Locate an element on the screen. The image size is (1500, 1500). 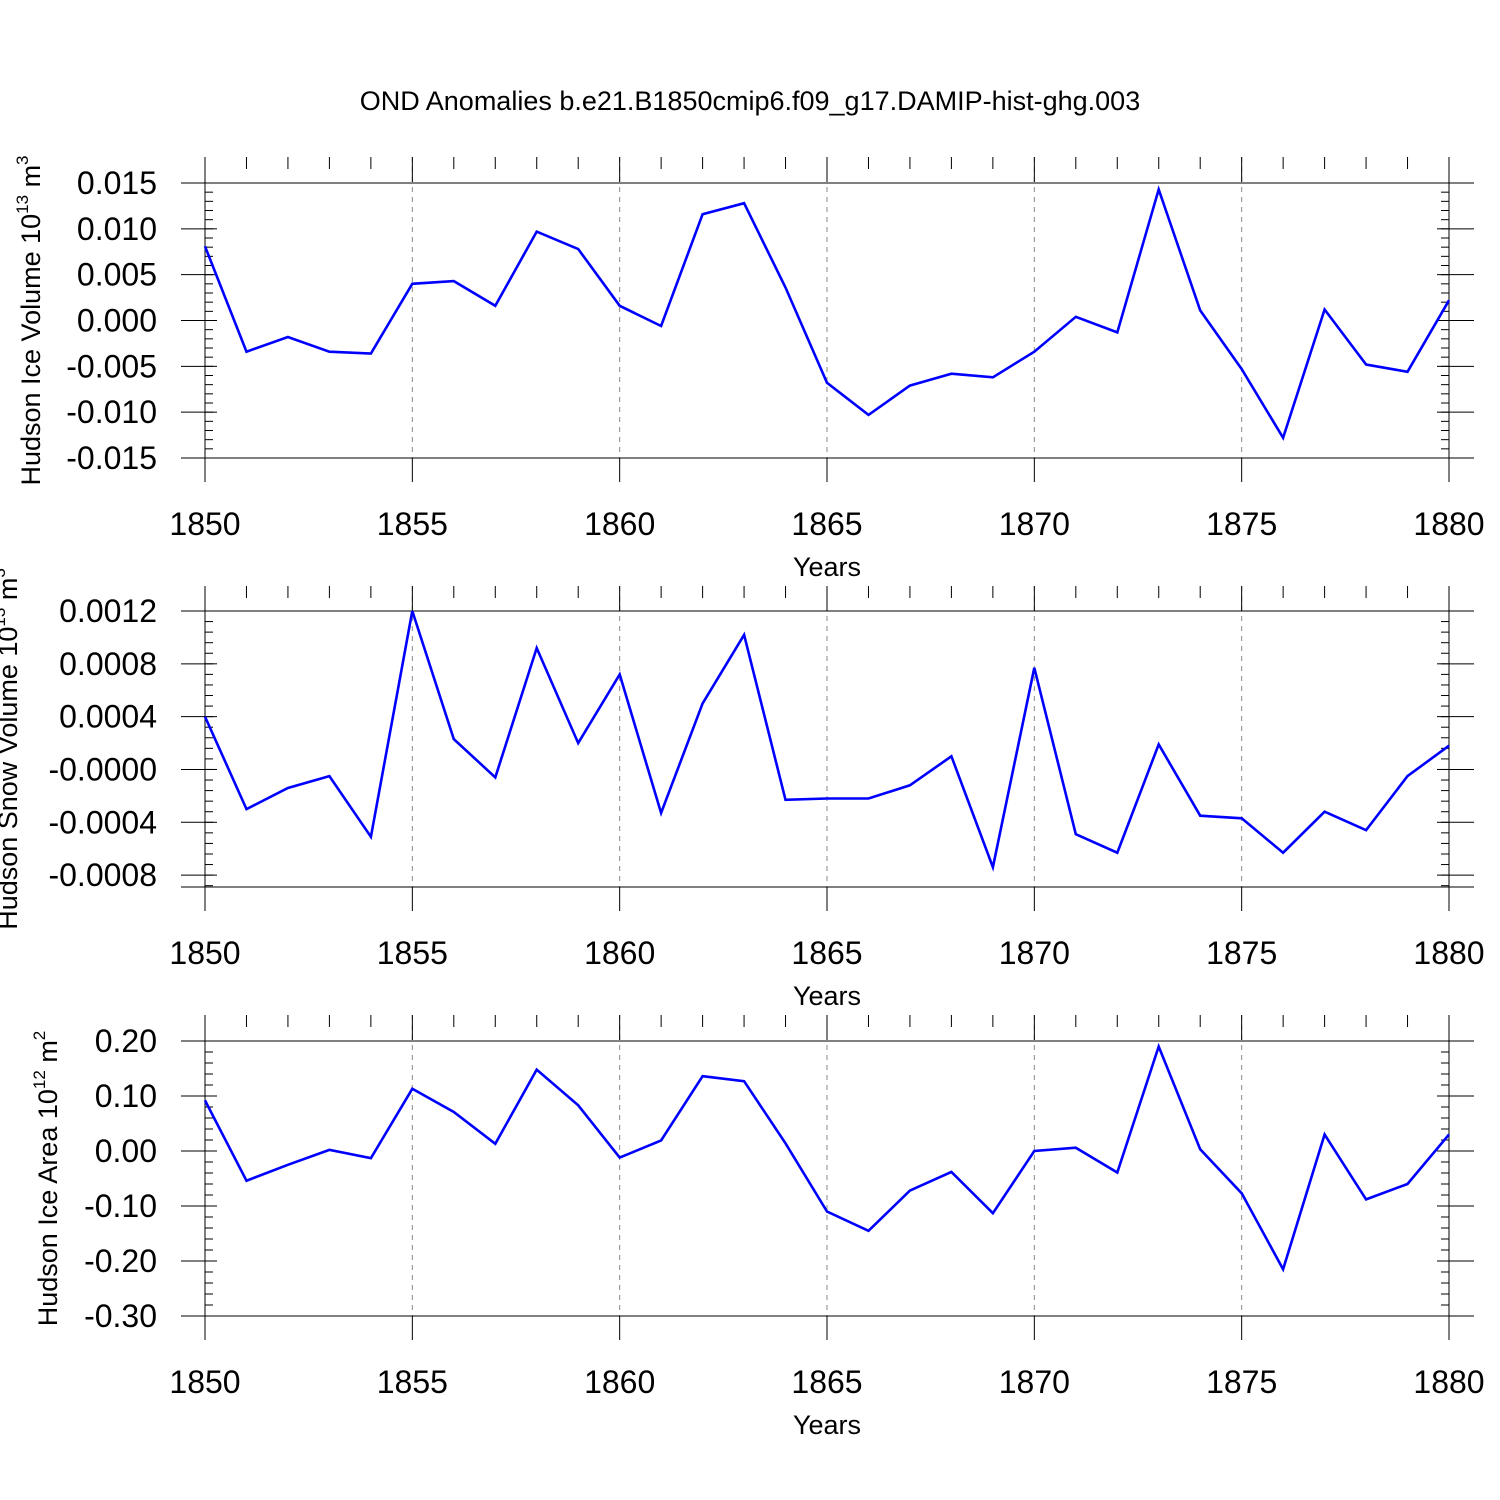
y-tick-label: -0.0000 is located at coordinates (102, 769).